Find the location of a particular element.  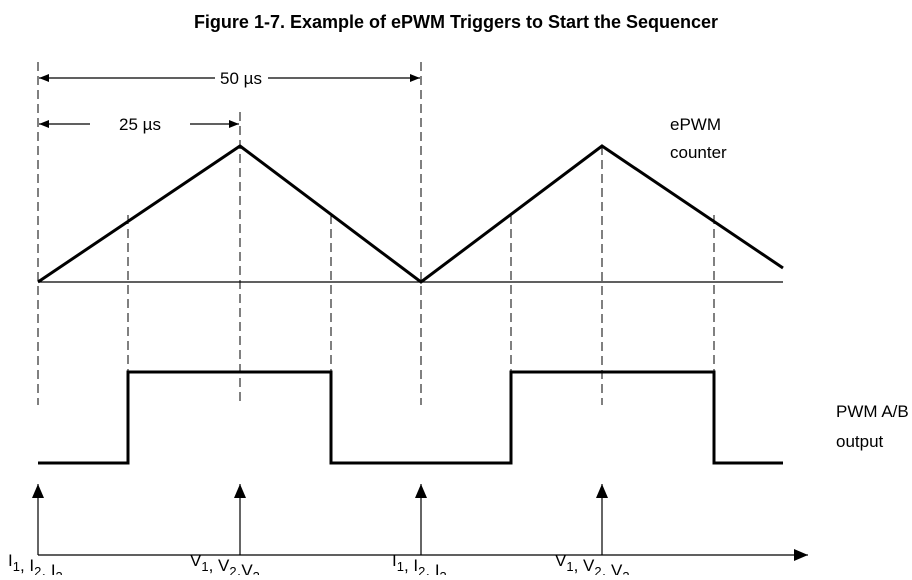

dimension-50: 50 µs is located at coordinates (229, 78).